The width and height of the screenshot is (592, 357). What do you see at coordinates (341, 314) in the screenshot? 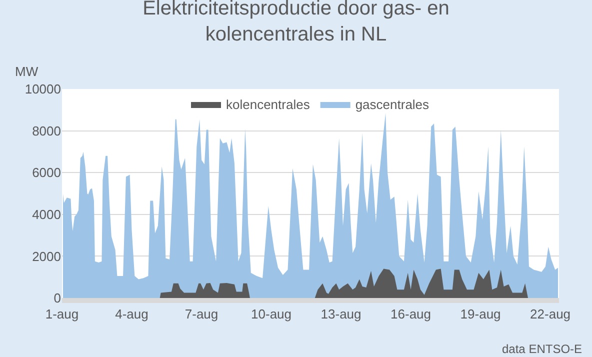
I see `x-tick-label: 13-aug` at bounding box center [341, 314].